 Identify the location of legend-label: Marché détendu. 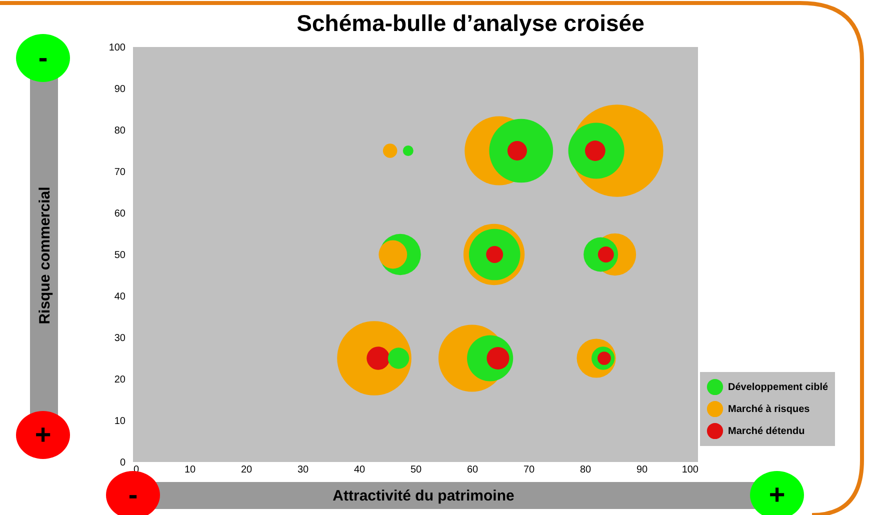
(766, 431).